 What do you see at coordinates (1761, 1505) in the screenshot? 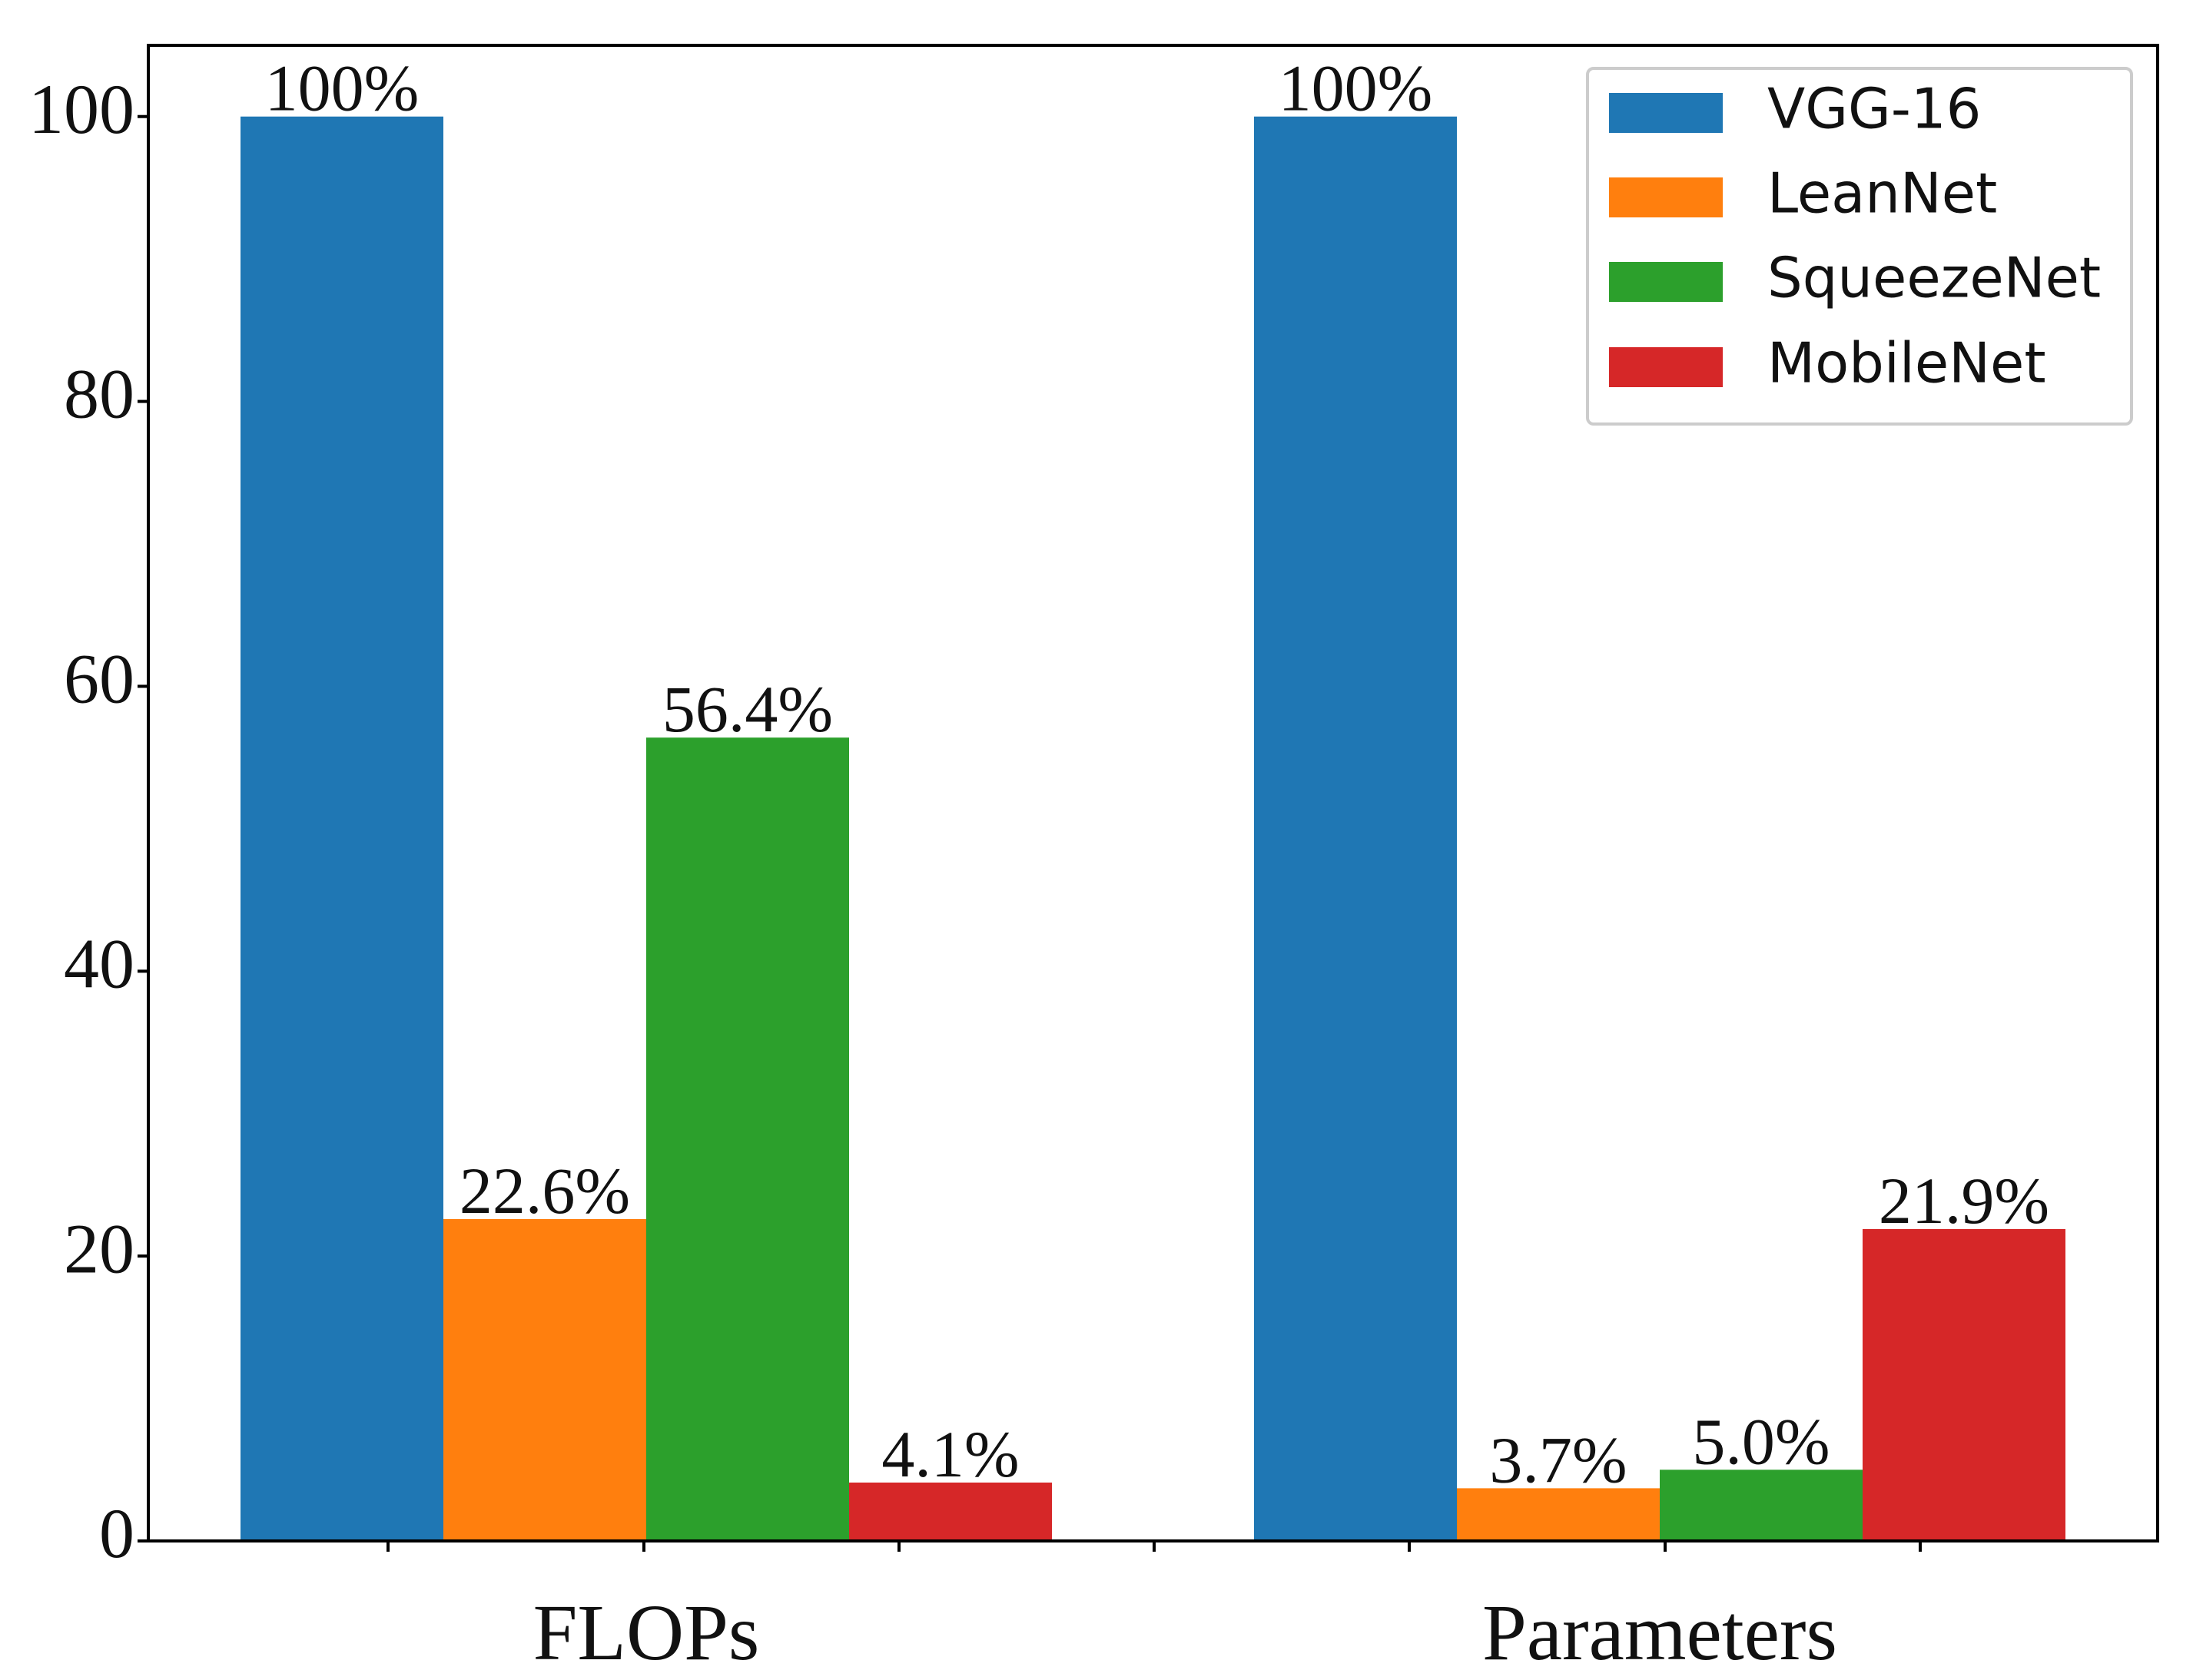
I see `bar-squeezenet-parameters` at bounding box center [1761, 1505].